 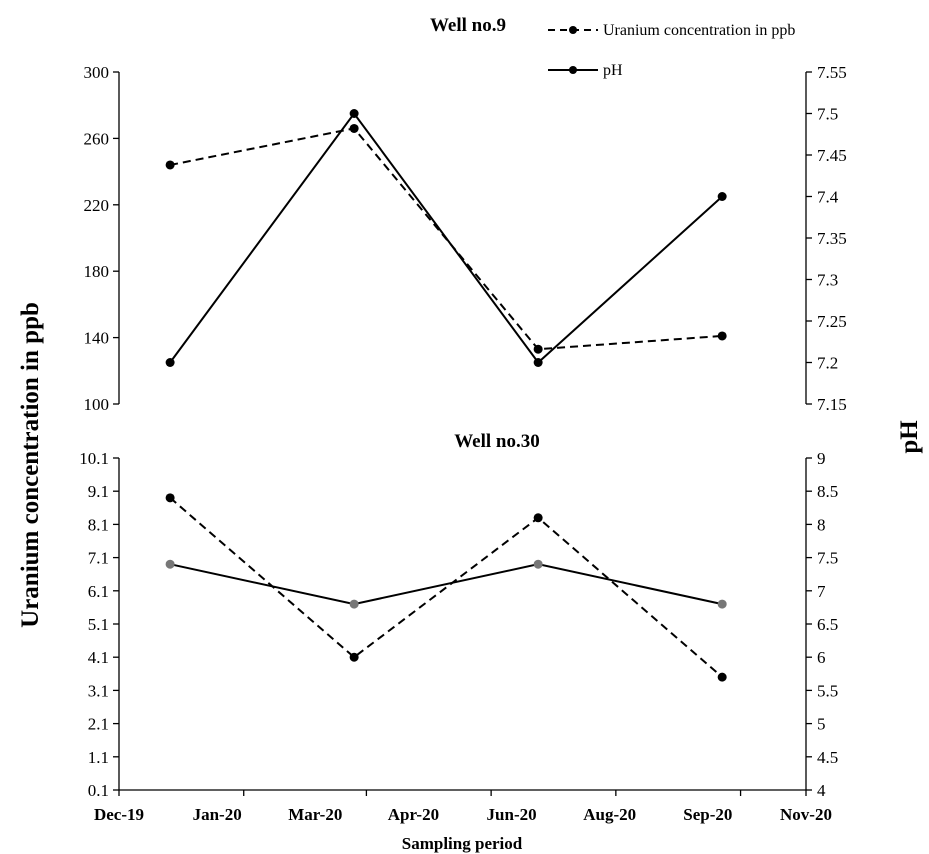 I want to click on y-left-tick-label: 8.1, so click(x=98, y=524).